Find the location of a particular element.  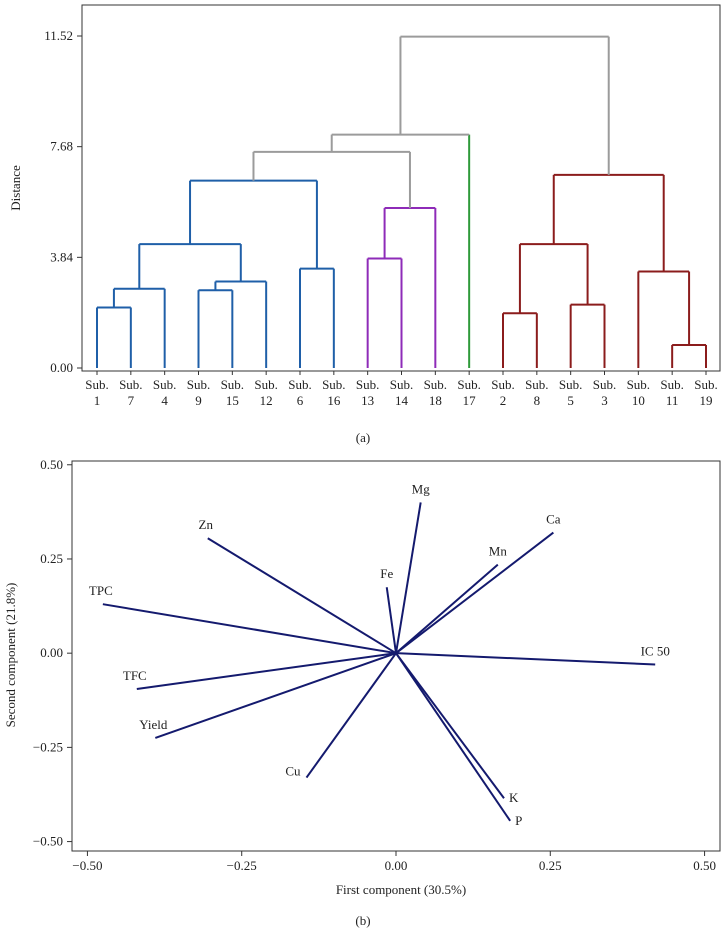

biplot-y-tick-label: 0.50 is located at coordinates (51, 464).